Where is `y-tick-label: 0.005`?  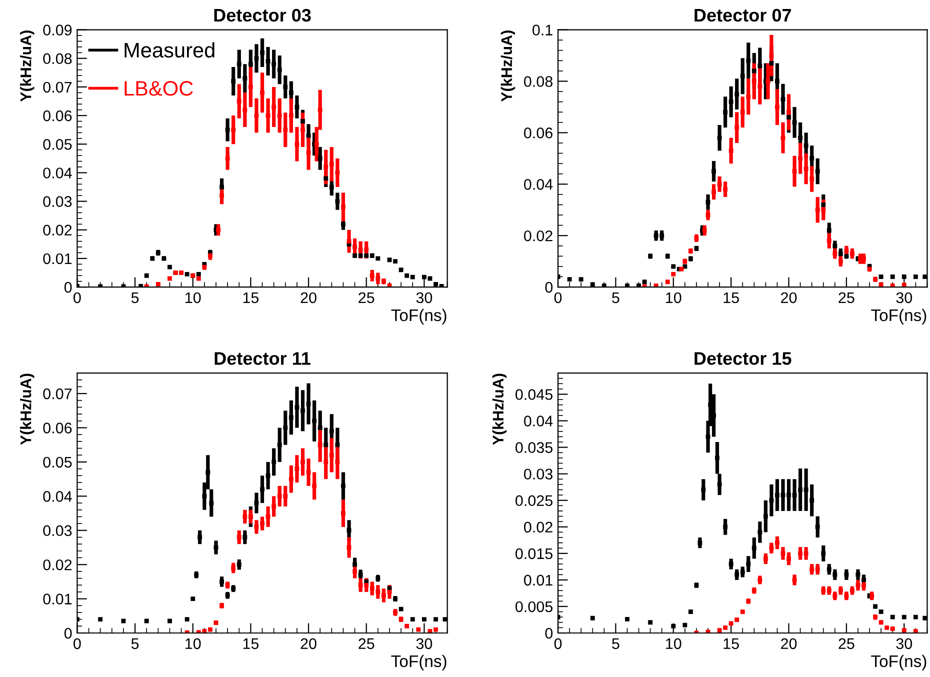
y-tick-label: 0.005 is located at coordinates (534, 606).